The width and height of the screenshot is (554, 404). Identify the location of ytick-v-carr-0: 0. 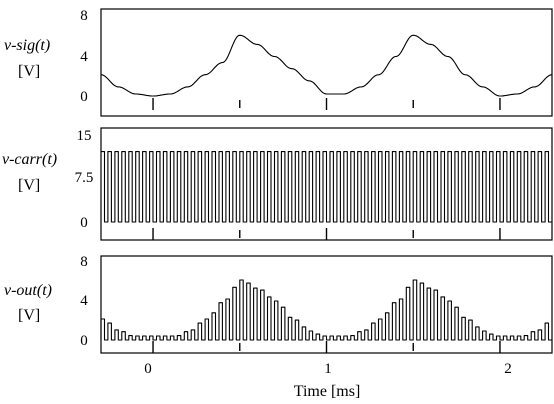
(84, 223).